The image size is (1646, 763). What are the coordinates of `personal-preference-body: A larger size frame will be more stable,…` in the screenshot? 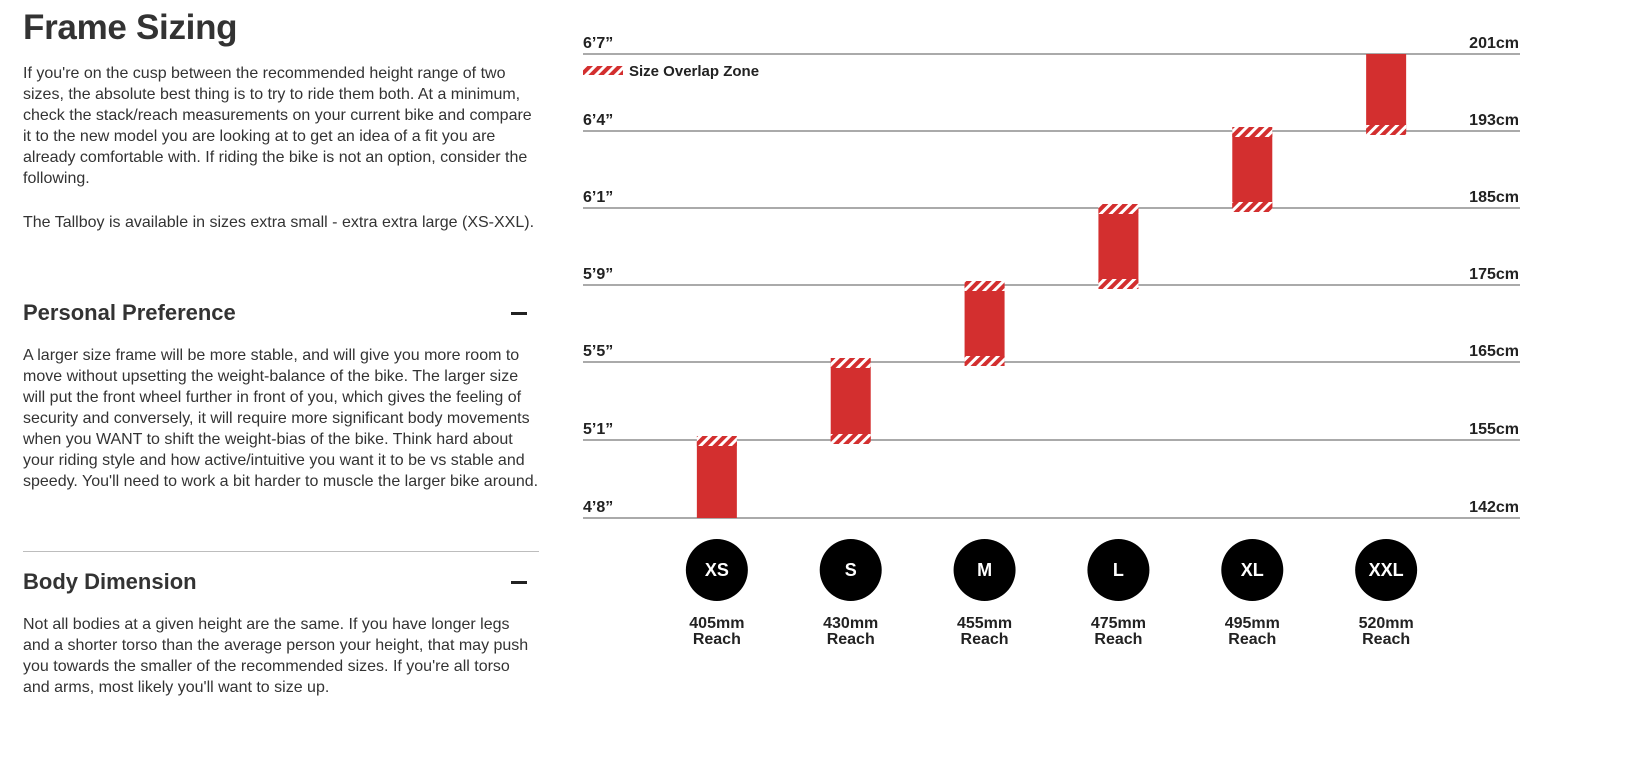 It's located at (281, 418).